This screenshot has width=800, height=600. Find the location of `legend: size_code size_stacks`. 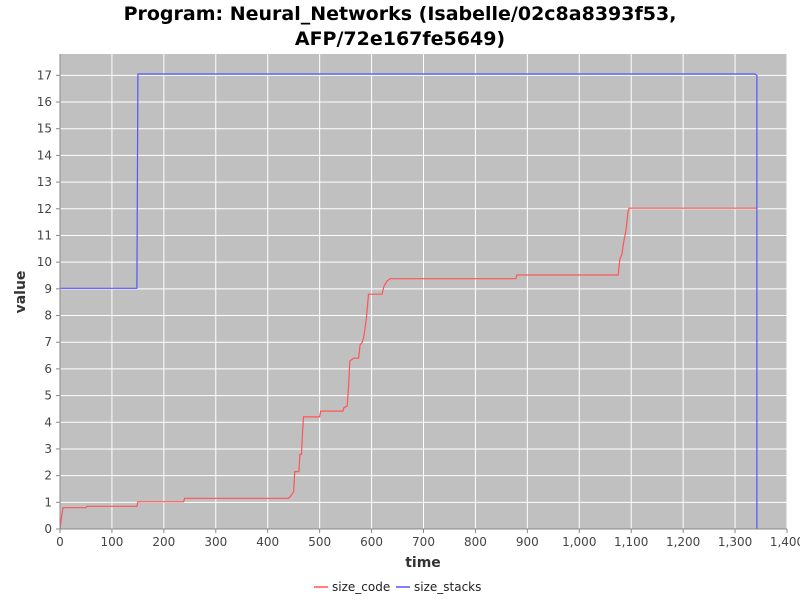

legend: size_code size_stacks is located at coordinates (397, 587).